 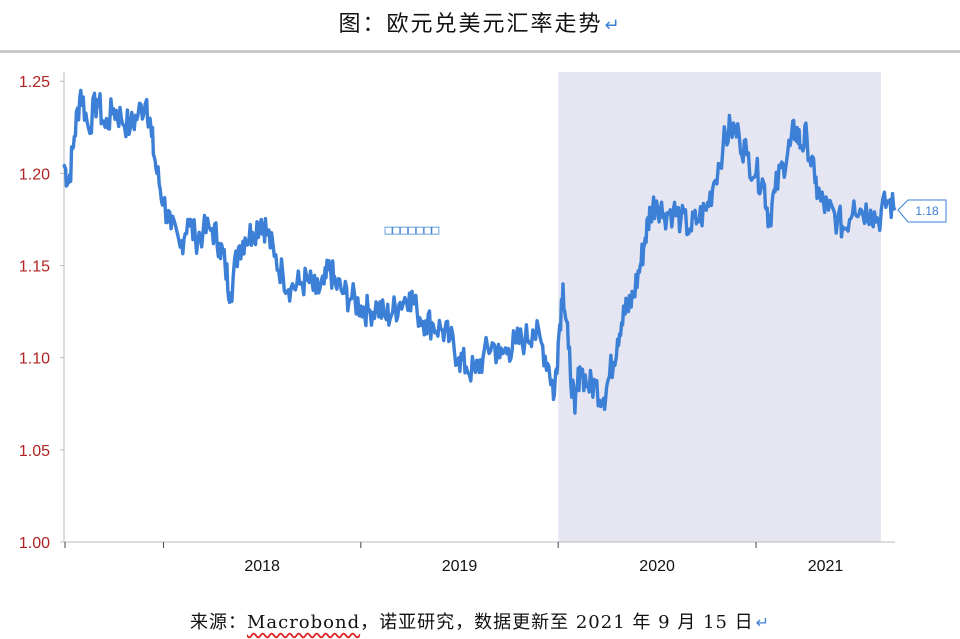 What do you see at coordinates (34, 543) in the screenshot?
I see `y-tick-label: 1.00` at bounding box center [34, 543].